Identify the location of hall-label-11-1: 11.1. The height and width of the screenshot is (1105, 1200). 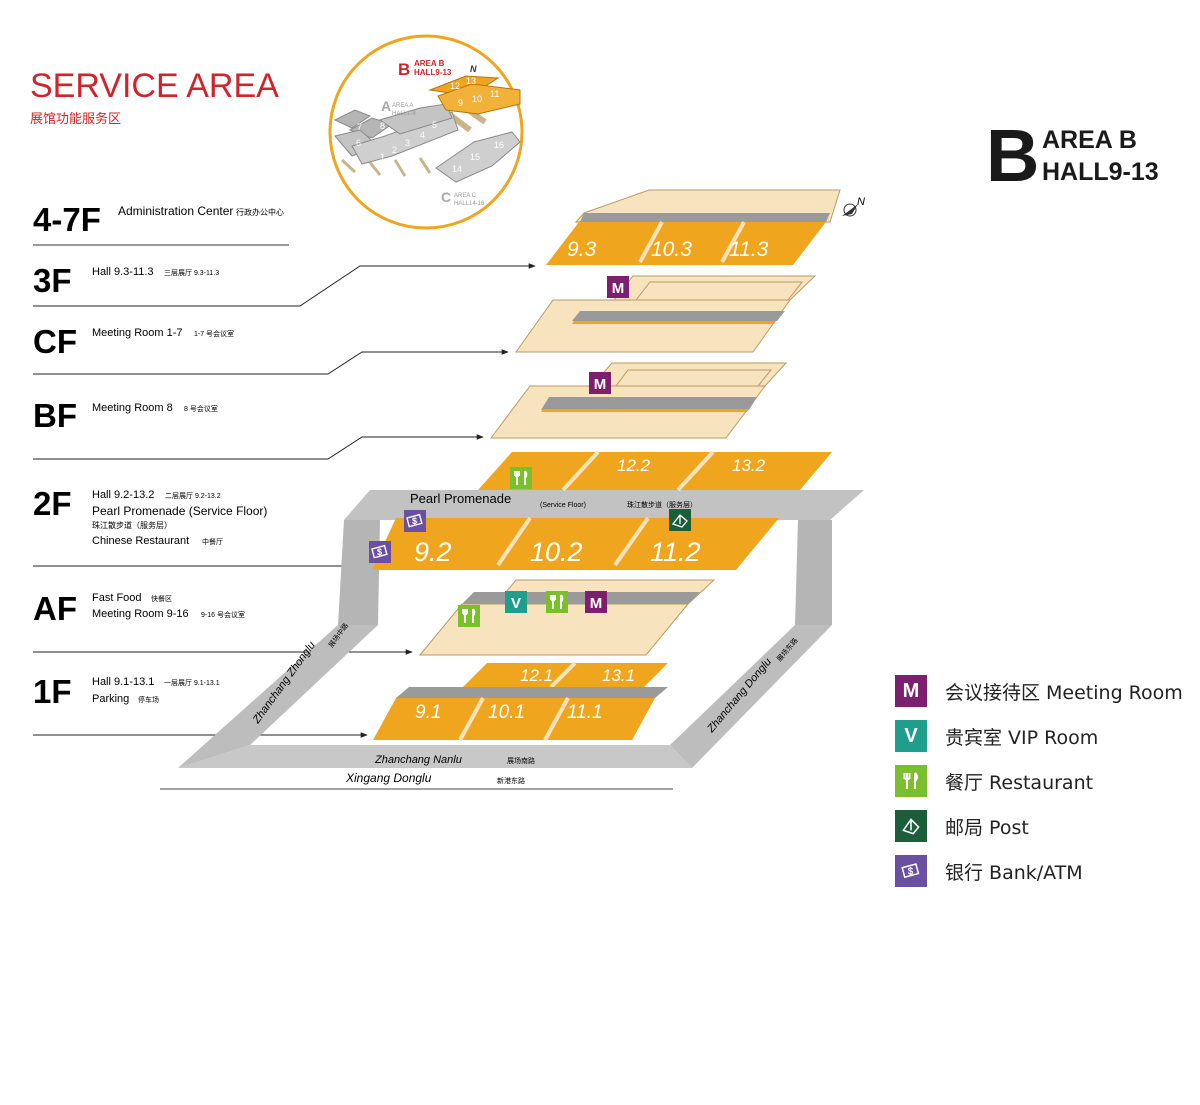
(585, 712).